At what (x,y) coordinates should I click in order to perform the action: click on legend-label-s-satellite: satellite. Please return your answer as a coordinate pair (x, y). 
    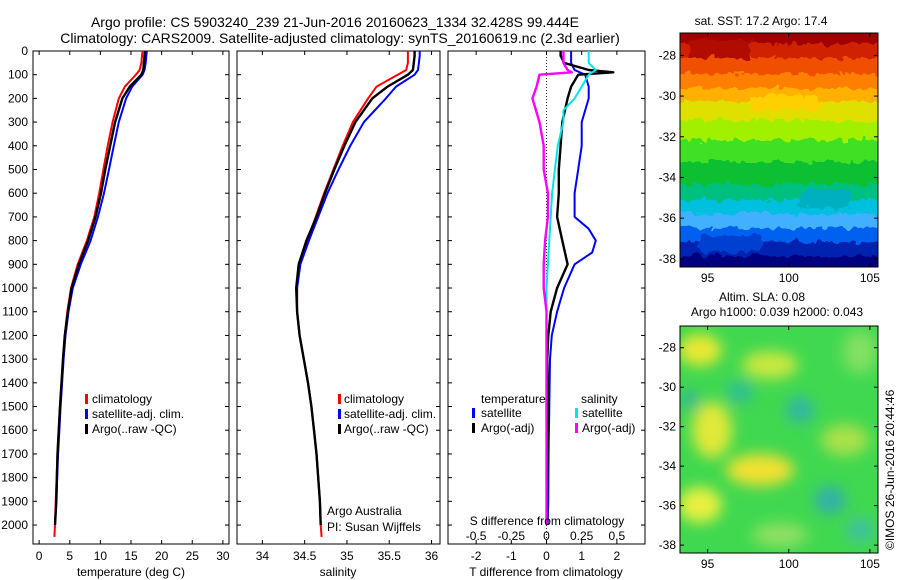
    Looking at the image, I should click on (602, 413).